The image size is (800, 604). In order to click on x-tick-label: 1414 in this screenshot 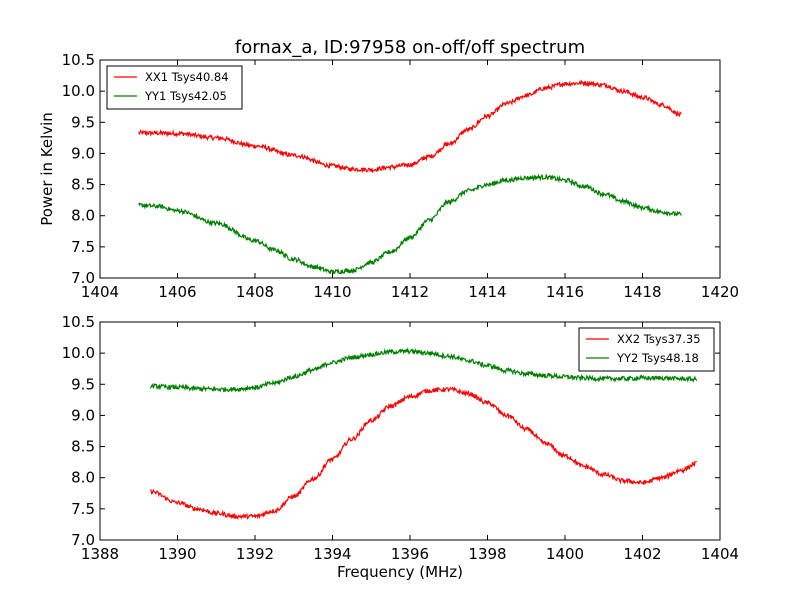, I will do `click(487, 292)`.